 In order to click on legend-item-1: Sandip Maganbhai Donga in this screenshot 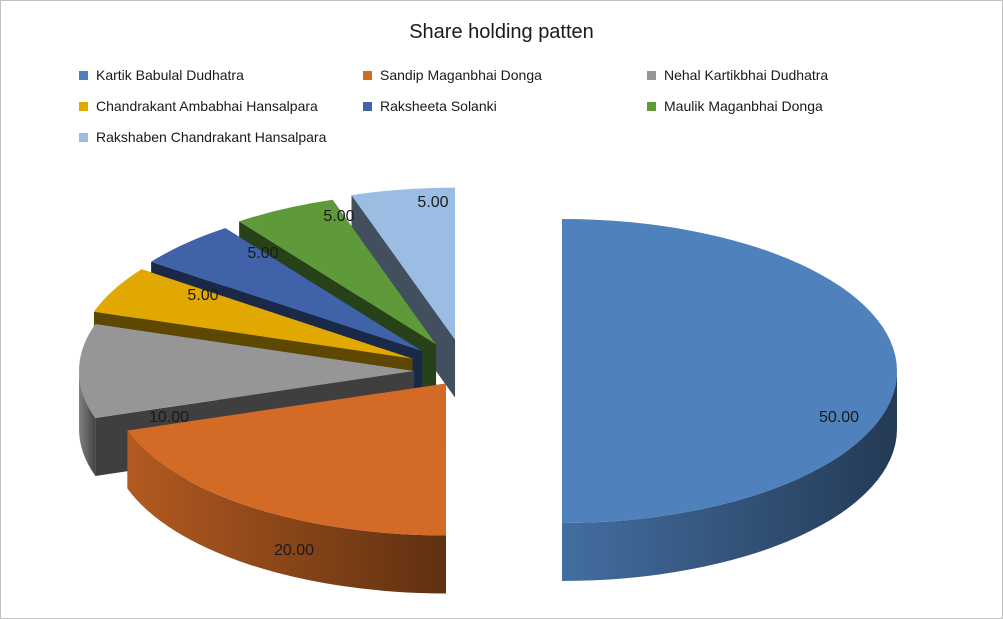, I will do `click(505, 75)`.